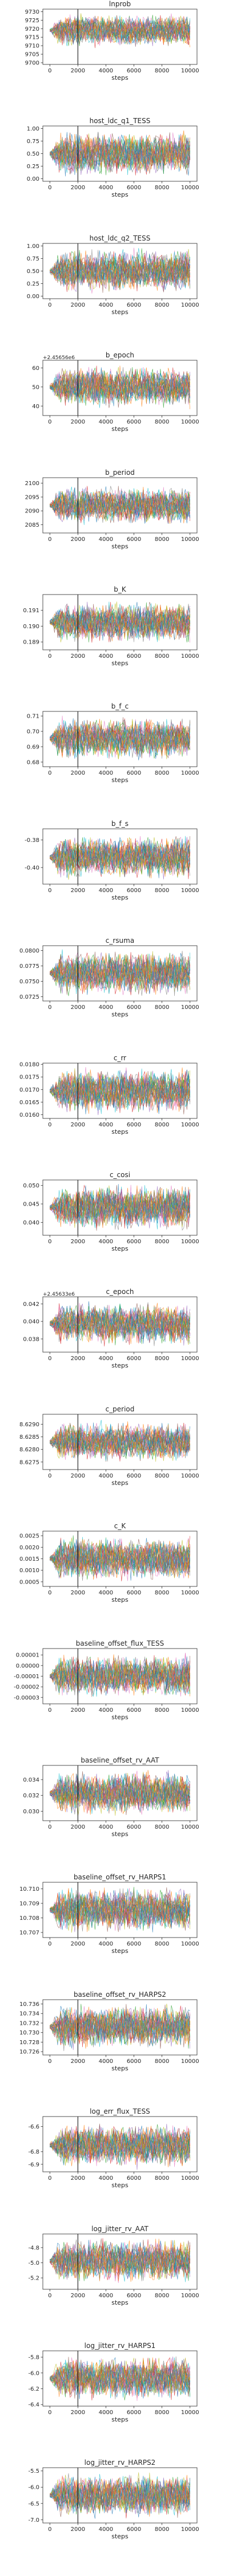 The width and height of the screenshot is (237, 2576). What do you see at coordinates (31, 1304) in the screenshot?
I see `y-tick-label: 0.042` at bounding box center [31, 1304].